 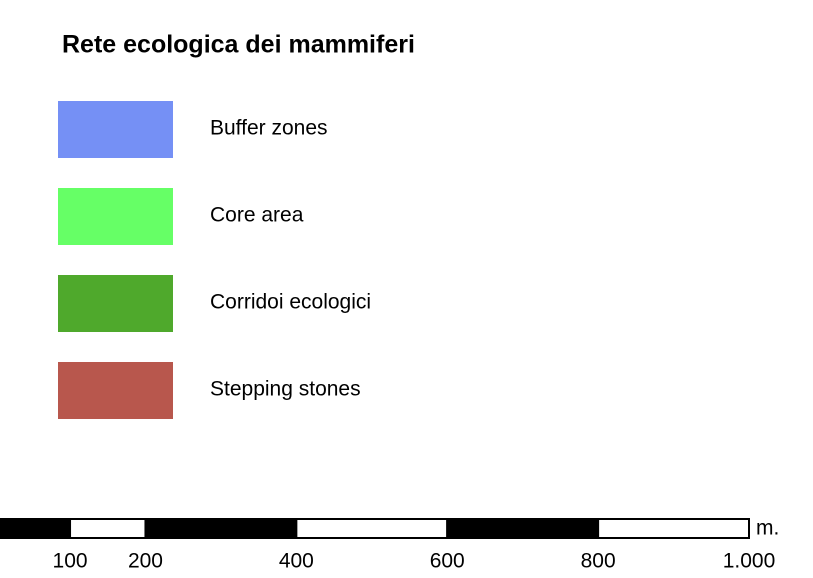 What do you see at coordinates (238, 45) in the screenshot?
I see `legend-title: Rete ecologica dei mammiferi` at bounding box center [238, 45].